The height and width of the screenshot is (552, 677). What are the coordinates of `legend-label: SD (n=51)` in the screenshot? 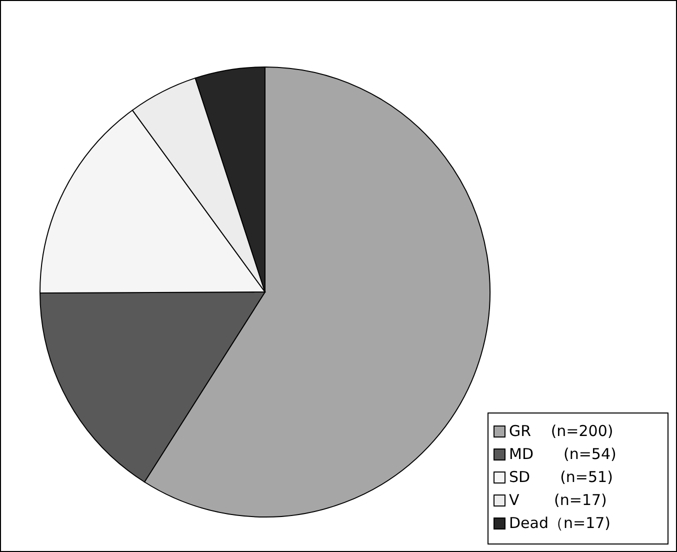 It's located at (561, 477).